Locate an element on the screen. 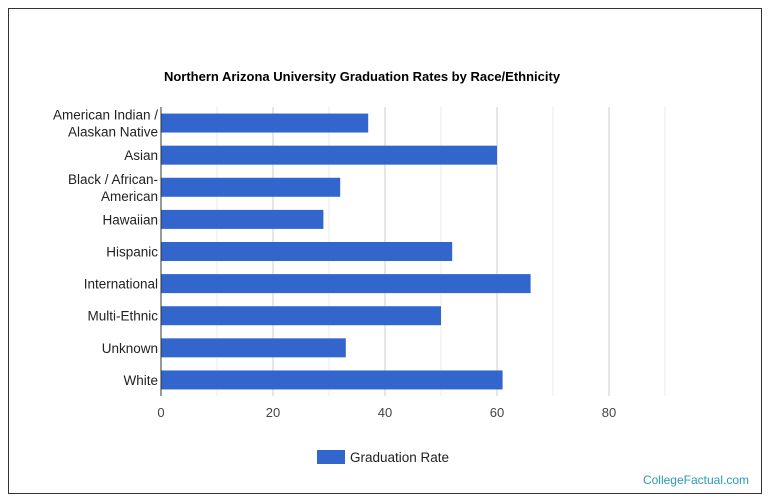 Image resolution: width=770 pixels, height=503 pixels. y-tick-label: White is located at coordinates (140, 380).